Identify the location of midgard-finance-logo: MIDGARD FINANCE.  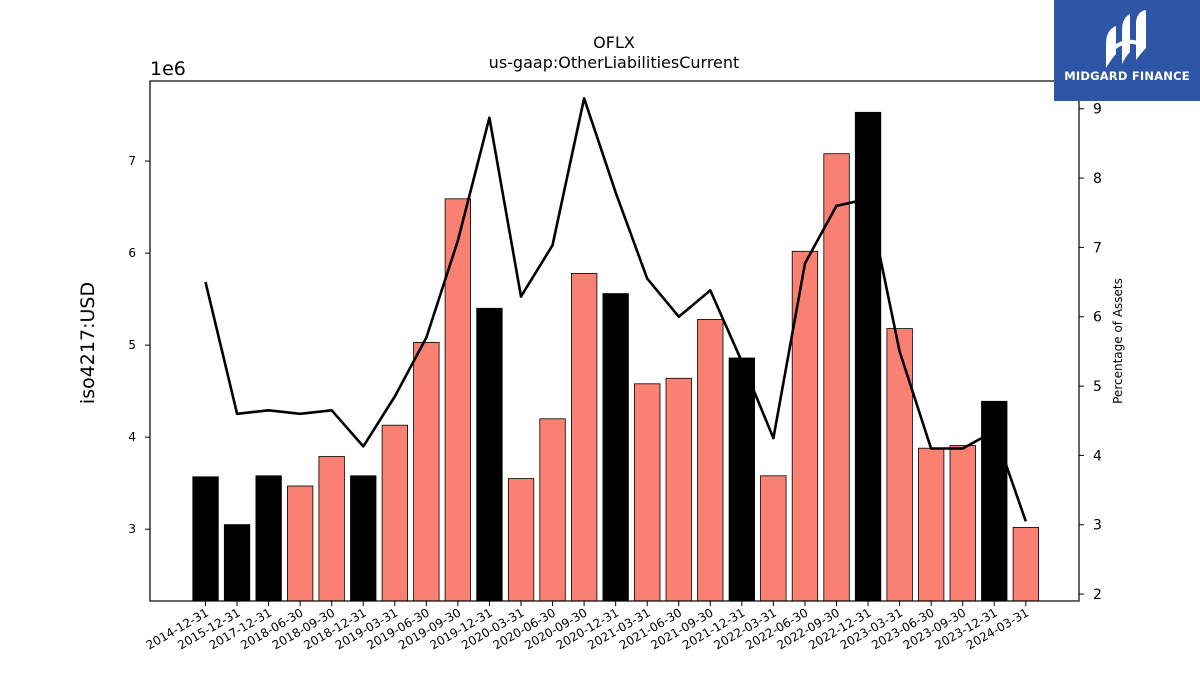
(1127, 50).